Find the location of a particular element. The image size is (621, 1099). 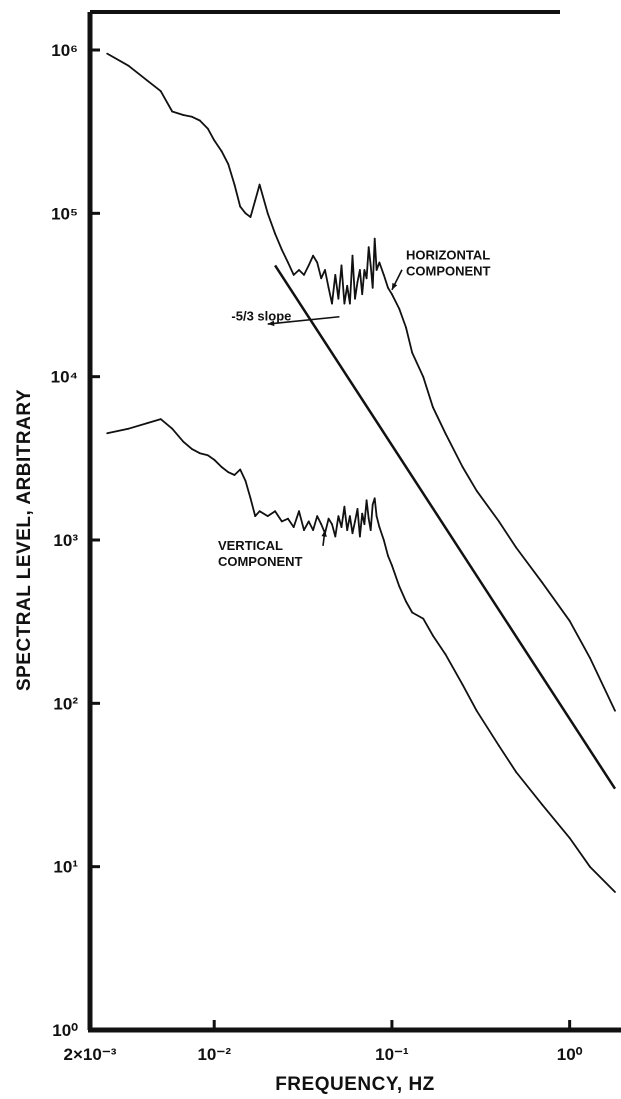

x-tick-label-2: 10⁻¹ is located at coordinates (392, 1054).